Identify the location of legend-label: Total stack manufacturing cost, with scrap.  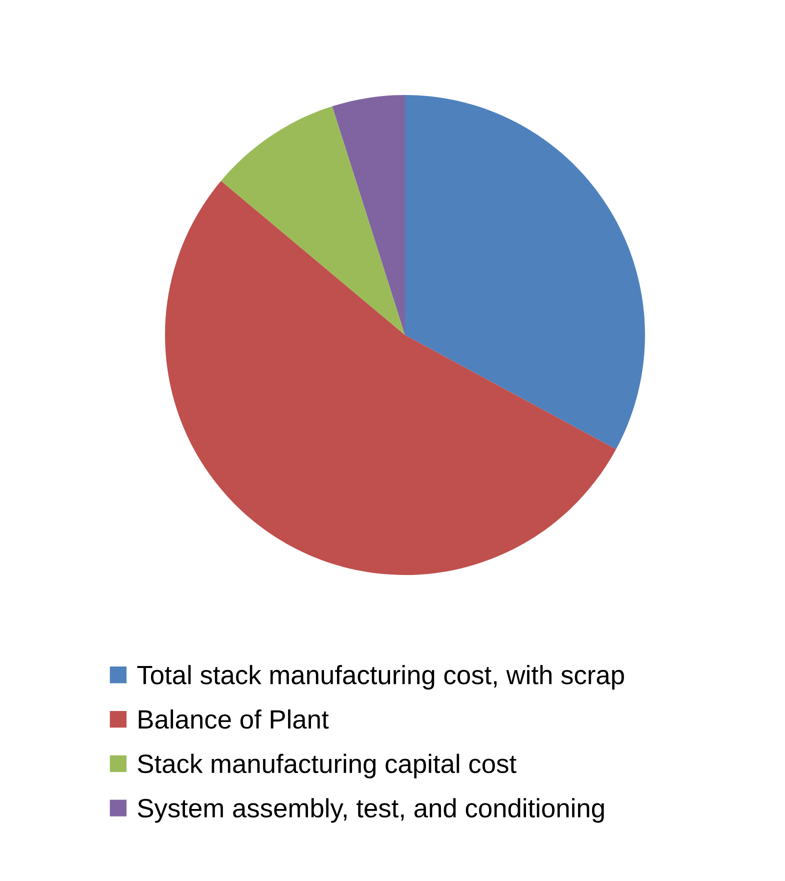
(380, 677).